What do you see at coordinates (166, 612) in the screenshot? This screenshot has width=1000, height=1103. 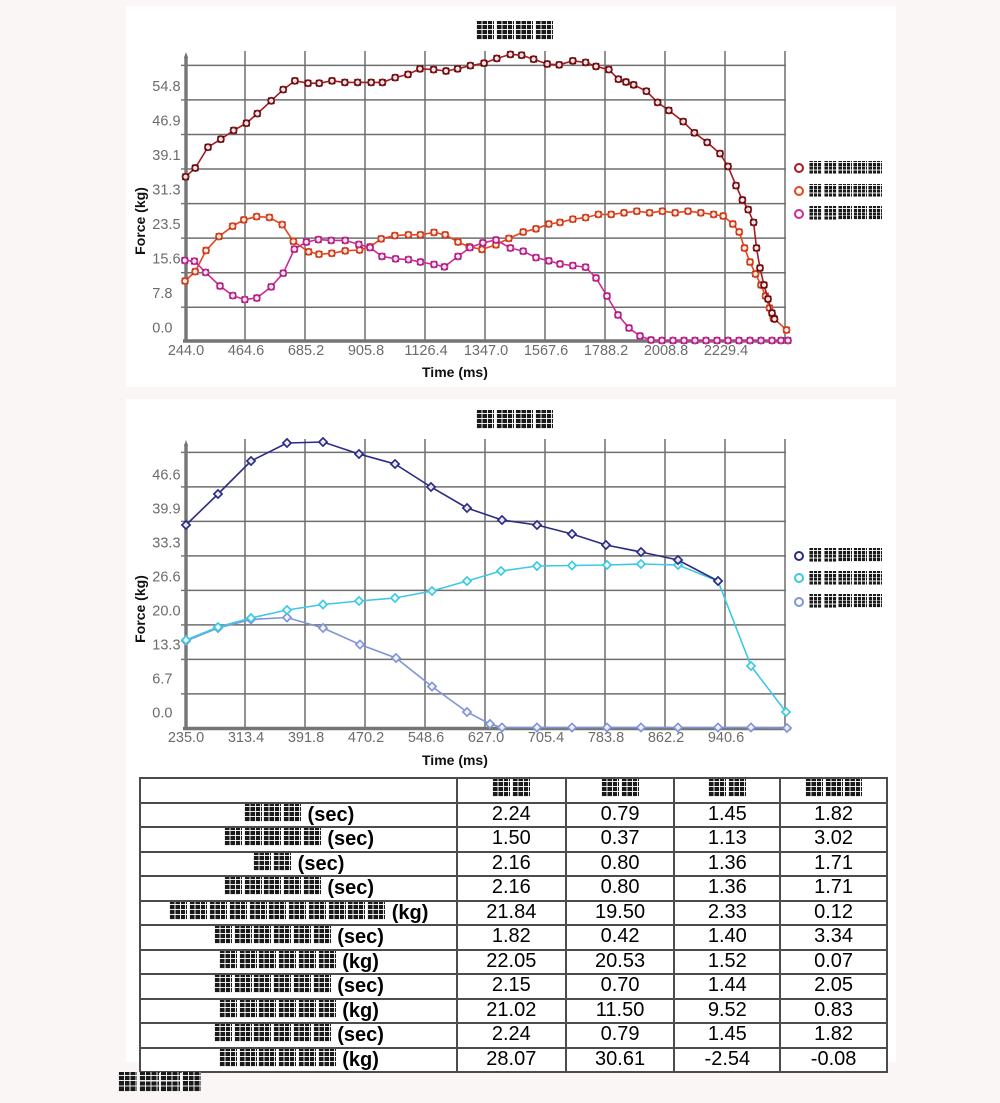 I see `svg-text: 20.0` at bounding box center [166, 612].